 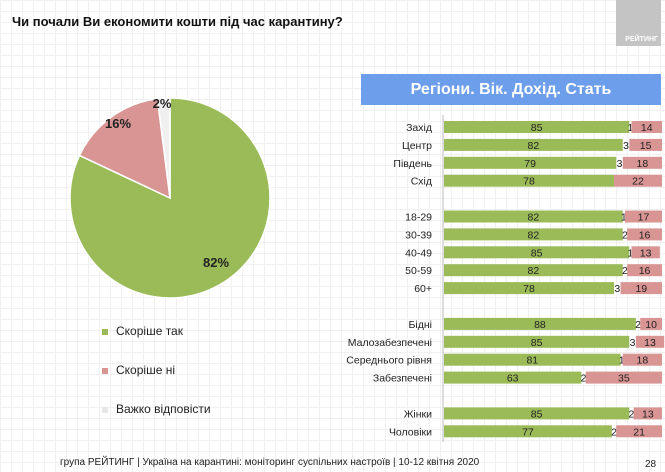 I want to click on data-label: 35, so click(x=624, y=379).